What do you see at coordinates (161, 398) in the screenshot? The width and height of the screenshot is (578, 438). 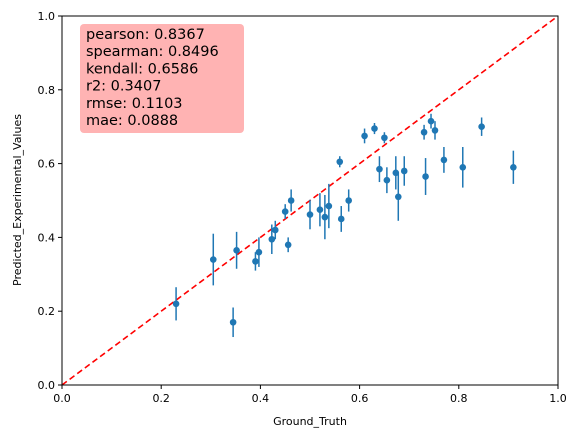 I see `x-tick-label: 0.2` at bounding box center [161, 398].